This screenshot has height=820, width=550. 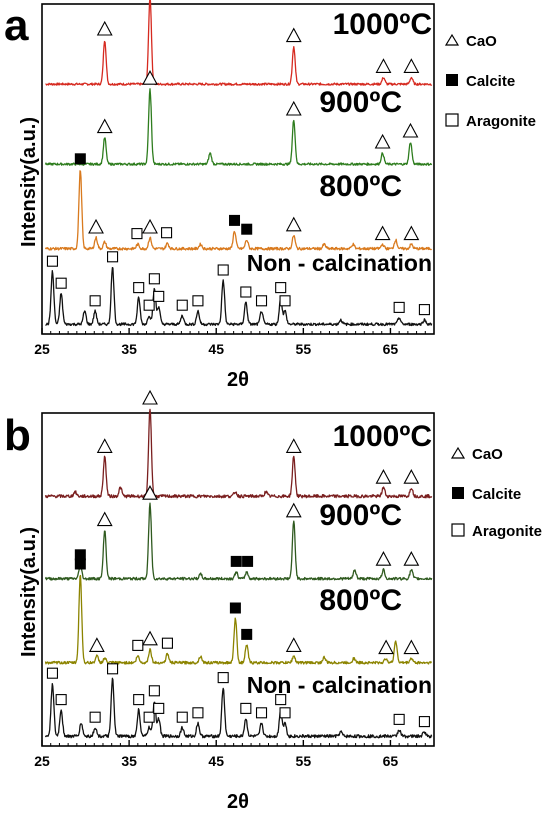 What do you see at coordinates (234, 342) in the screenshot?
I see `x-axis: 25 35 45 55 65` at bounding box center [234, 342].